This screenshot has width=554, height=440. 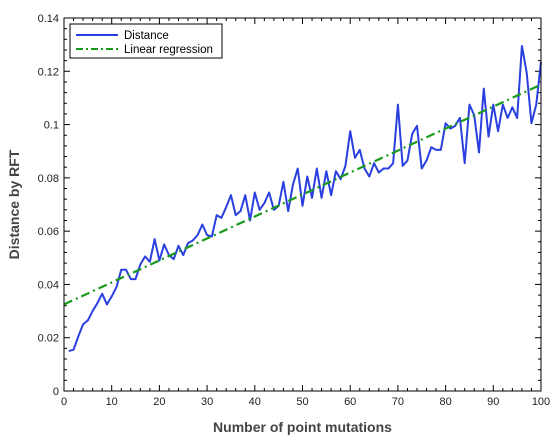 What do you see at coordinates (168, 50) in the screenshot?
I see `legend-label-linear-regression: Linear regression` at bounding box center [168, 50].